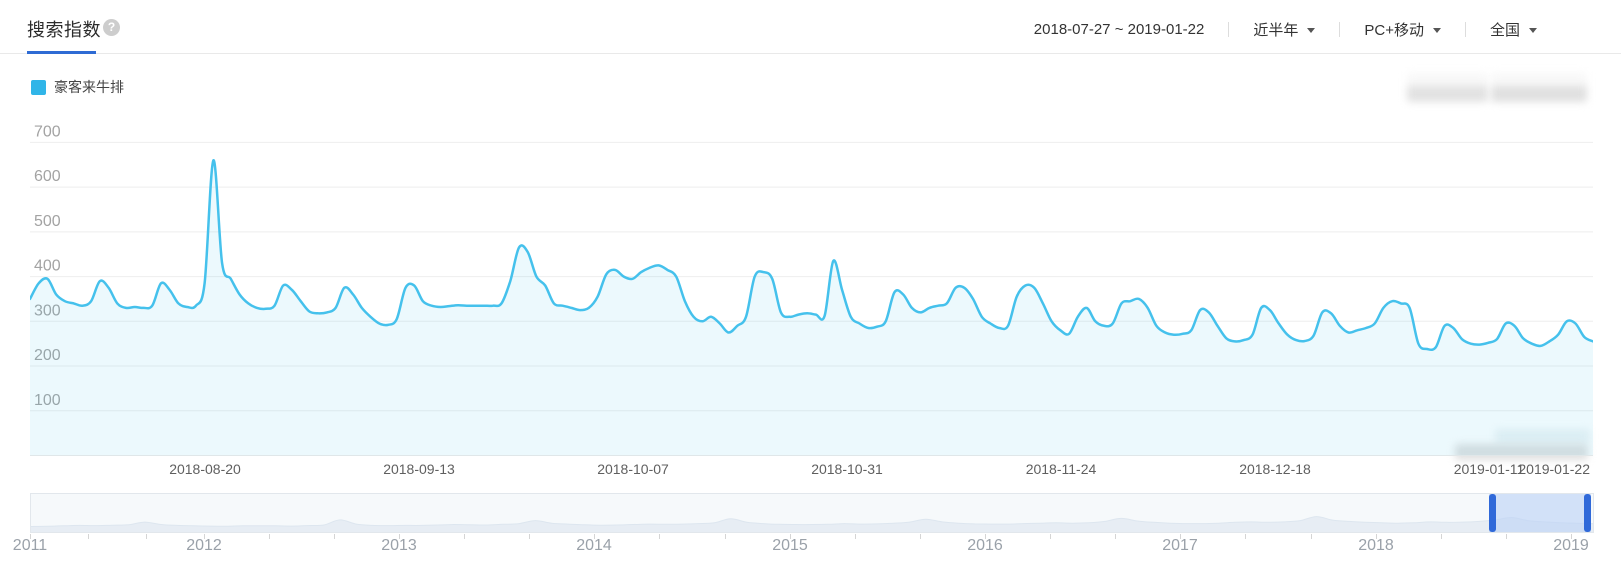  I want to click on legend-item: 豪客来牛排, so click(77, 87).